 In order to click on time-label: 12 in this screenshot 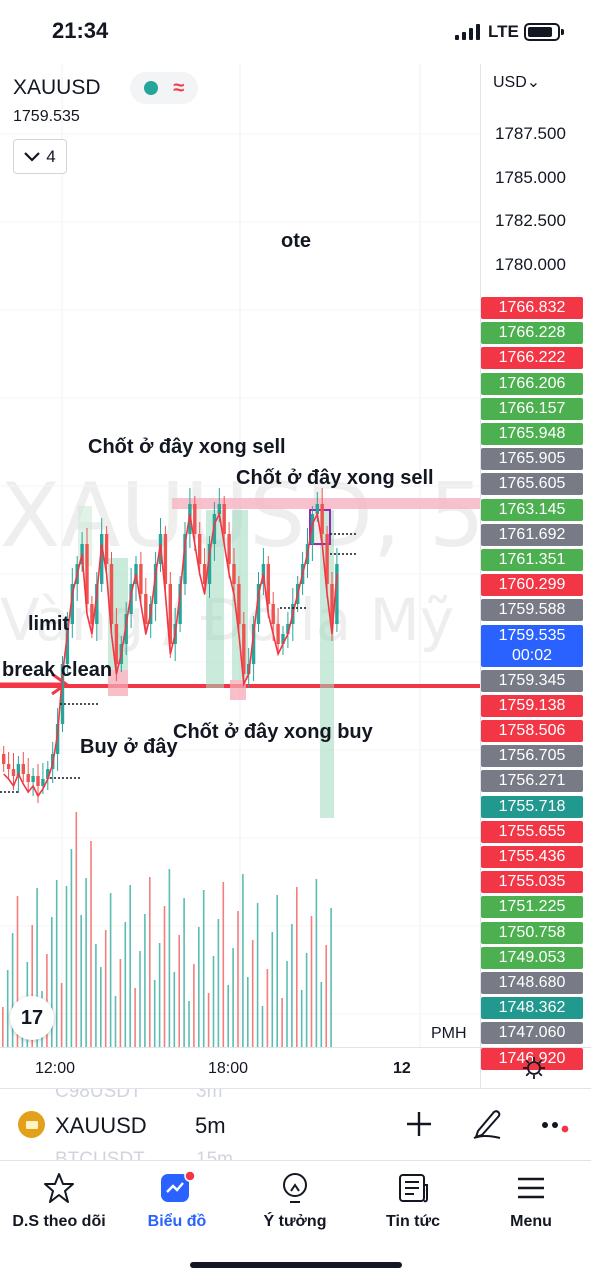, I will do `click(402, 1068)`.